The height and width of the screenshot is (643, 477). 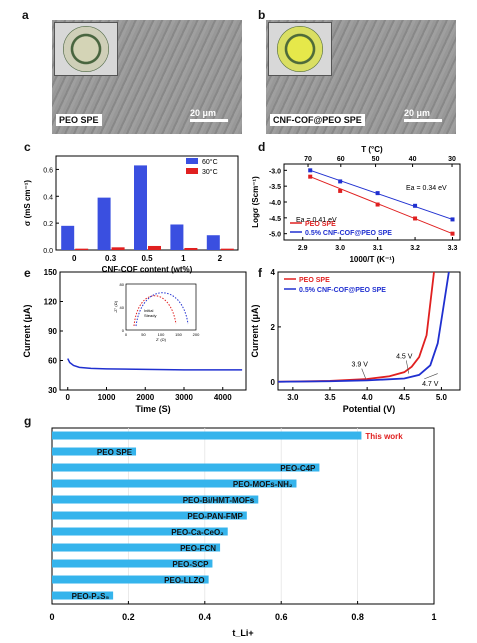 I want to click on y-tick-label: -4.0, so click(x=275, y=203).